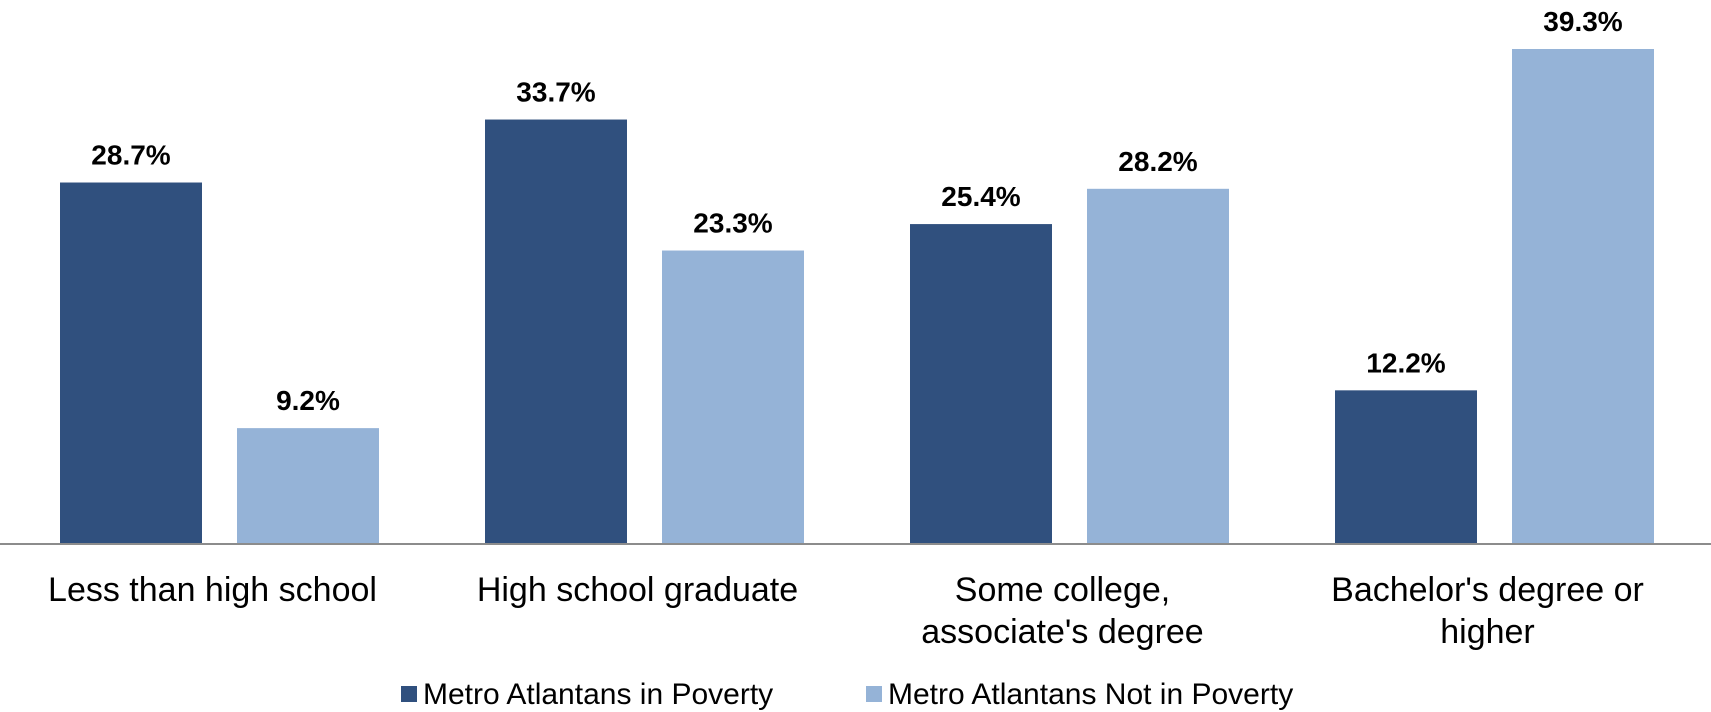  I want to click on category-label-3-line-0: Bachelor's degree or, so click(1487, 590).